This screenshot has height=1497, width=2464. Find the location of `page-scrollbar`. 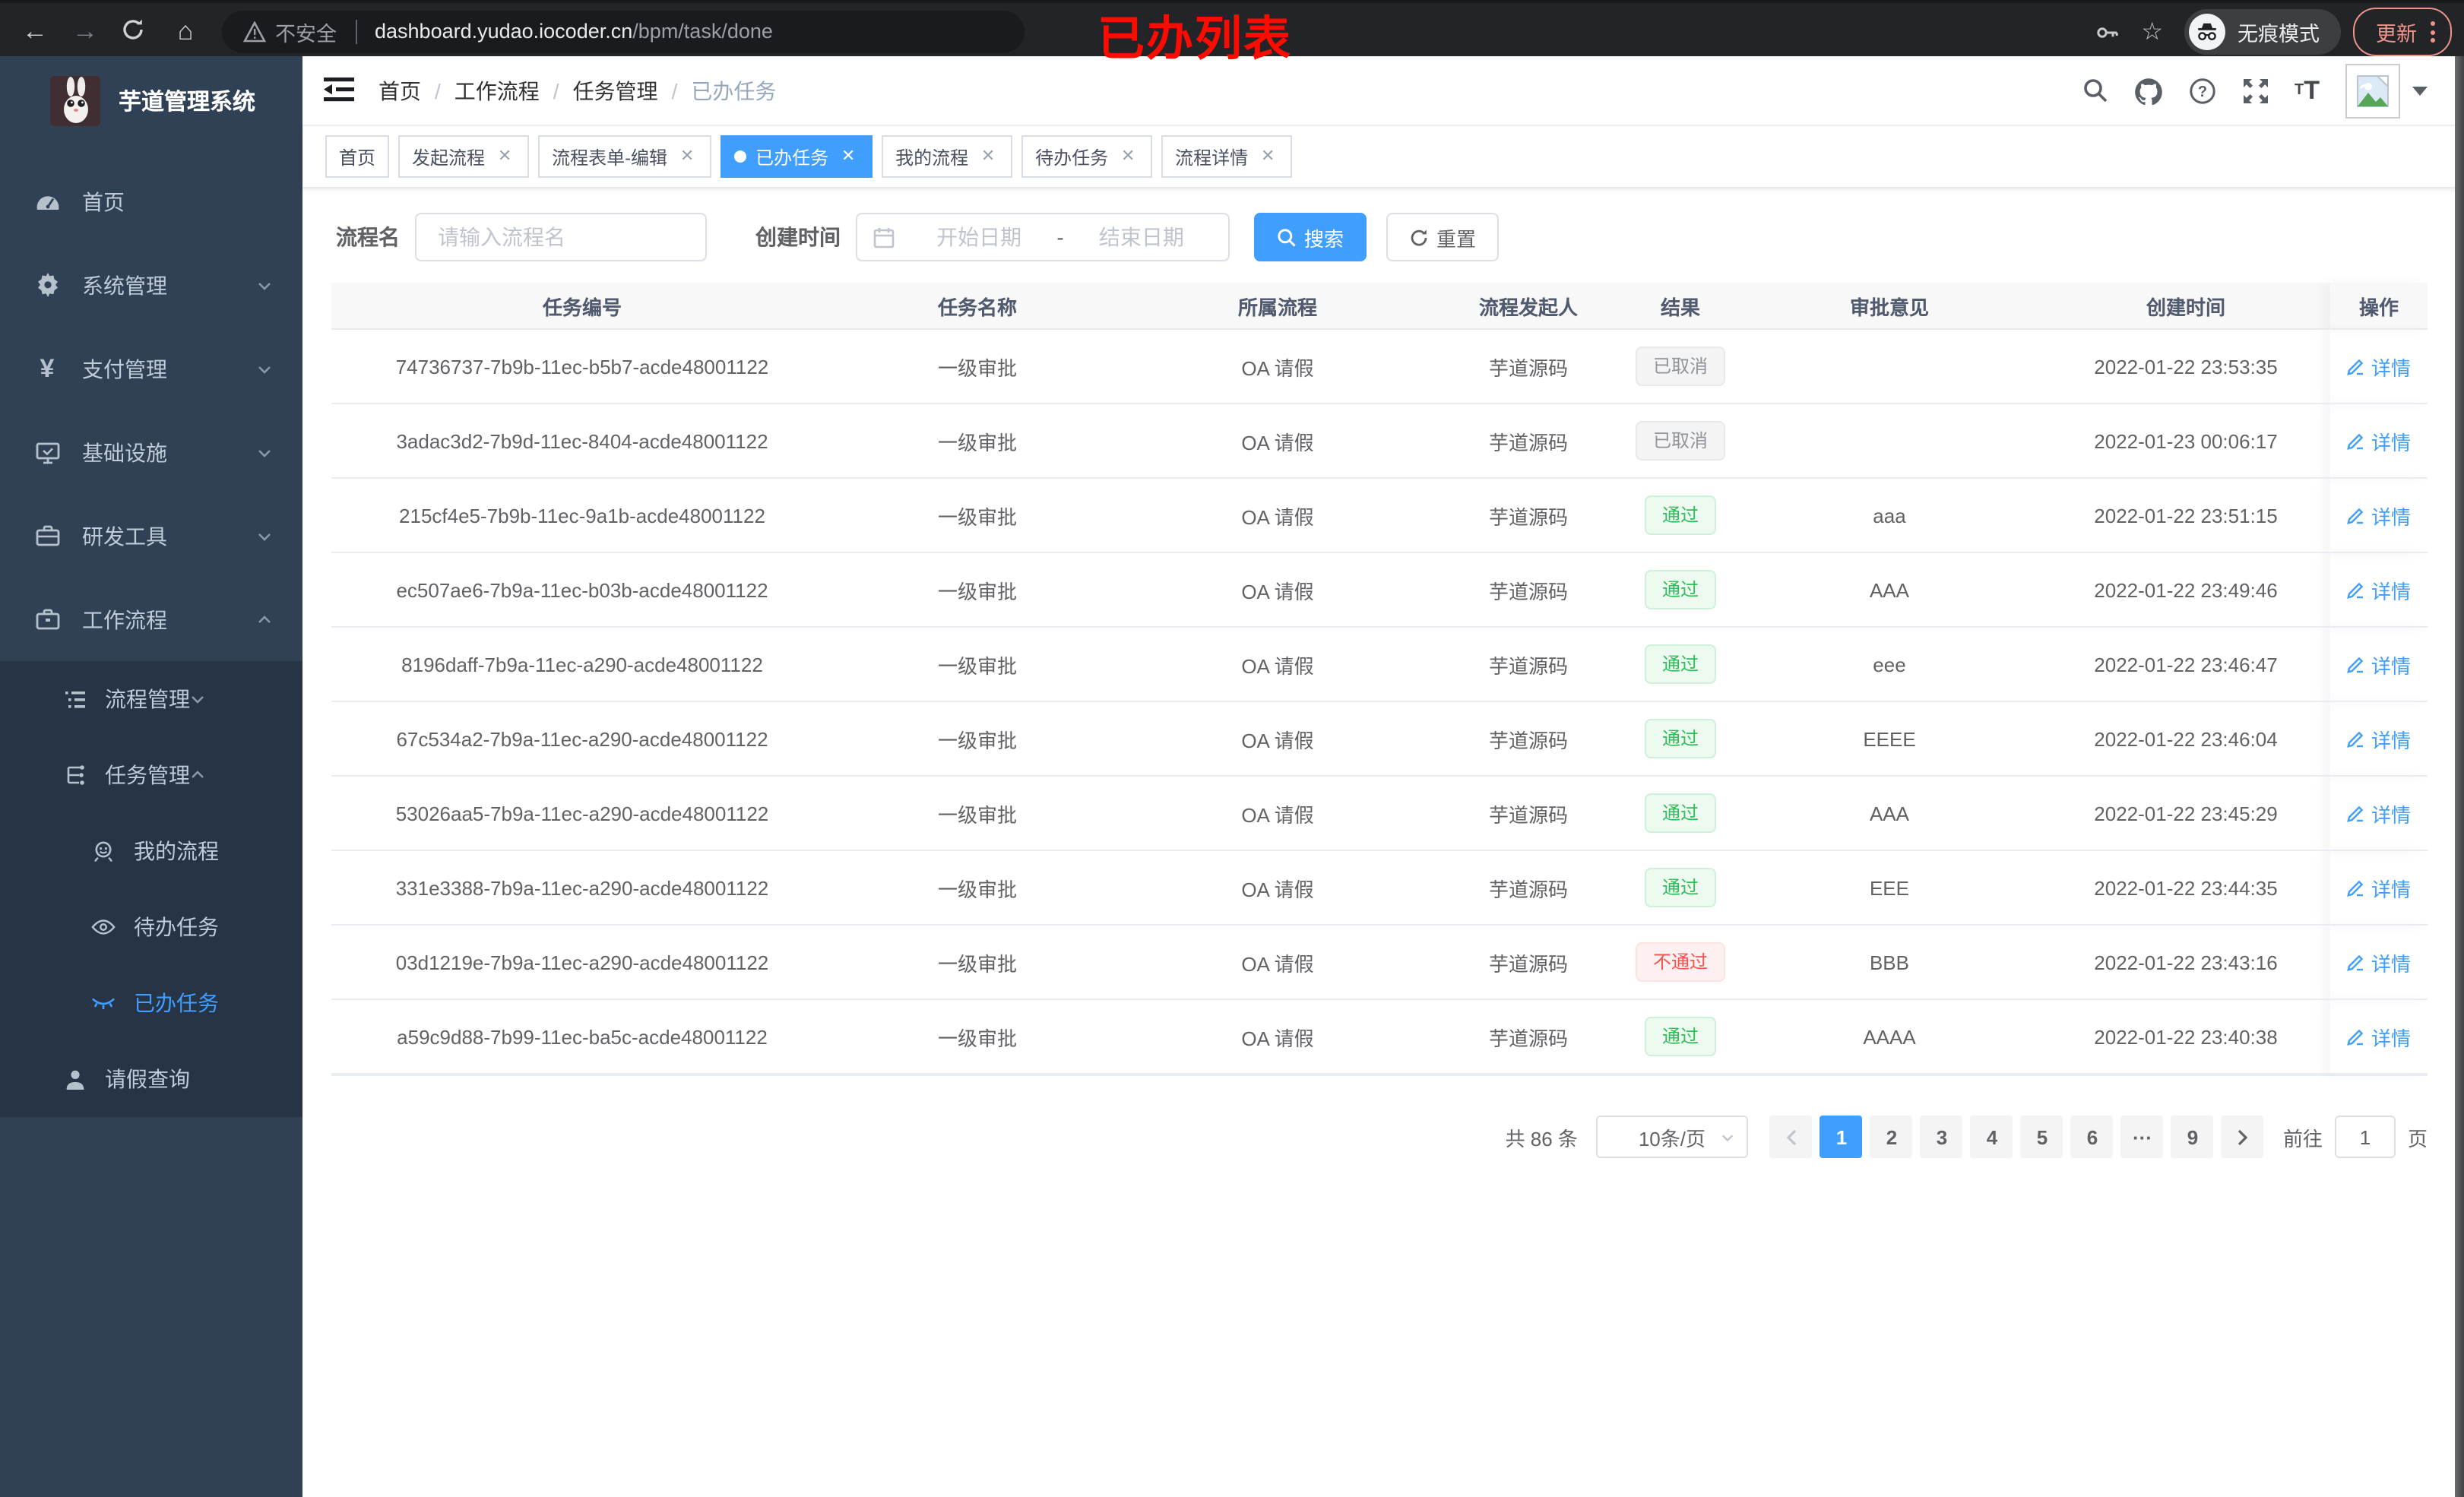

page-scrollbar is located at coordinates (2459, 776).